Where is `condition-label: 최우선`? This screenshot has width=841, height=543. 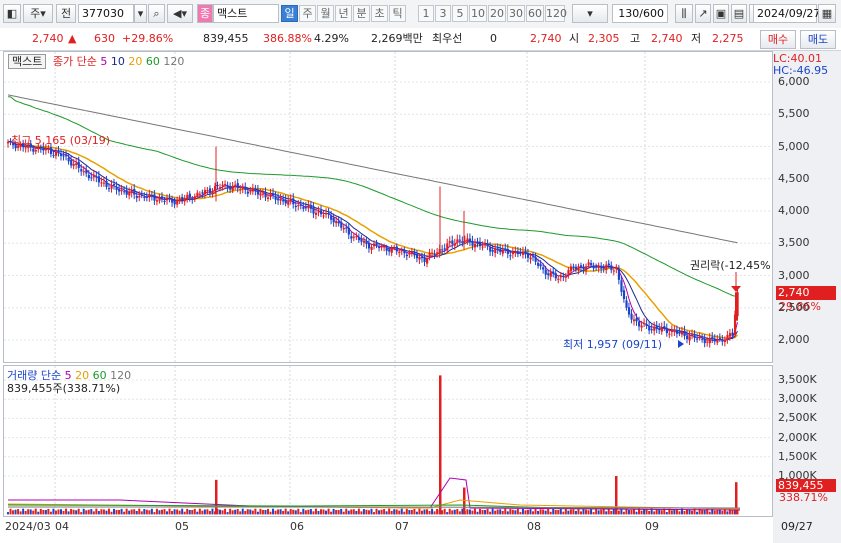 condition-label: 최우선 is located at coordinates (447, 38).